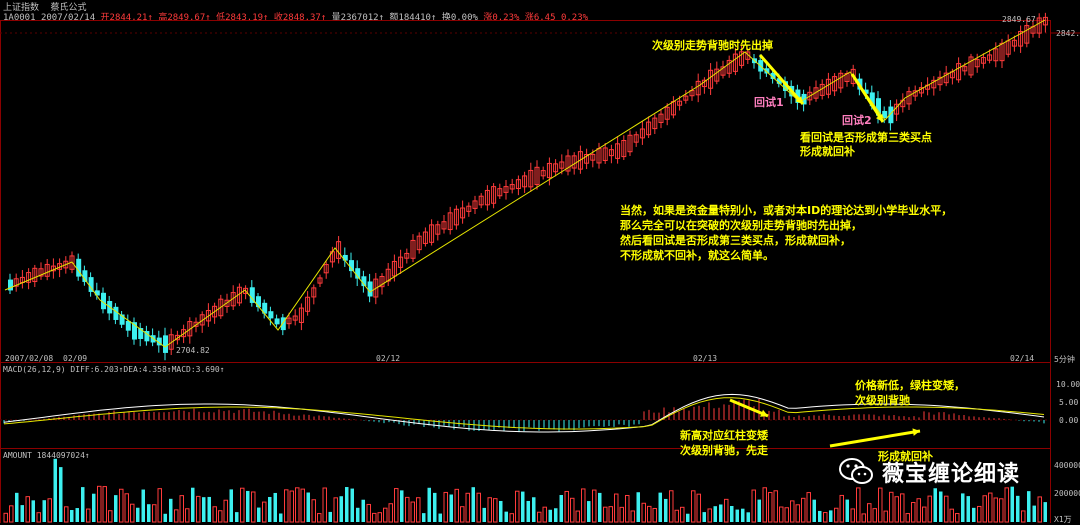  I want to click on annotation-rebuy: 形成就回补, so click(905, 456).